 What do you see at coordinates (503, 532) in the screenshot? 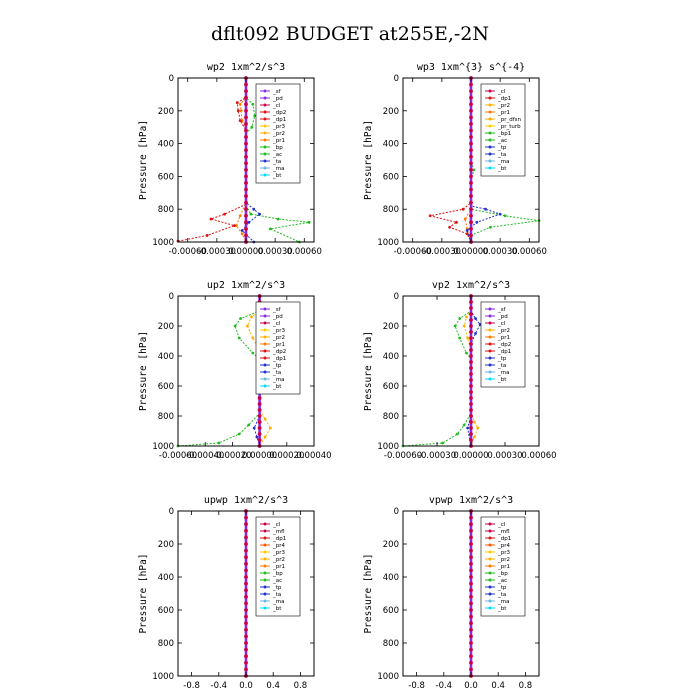
I see `legend-label: _mfl` at bounding box center [503, 532].